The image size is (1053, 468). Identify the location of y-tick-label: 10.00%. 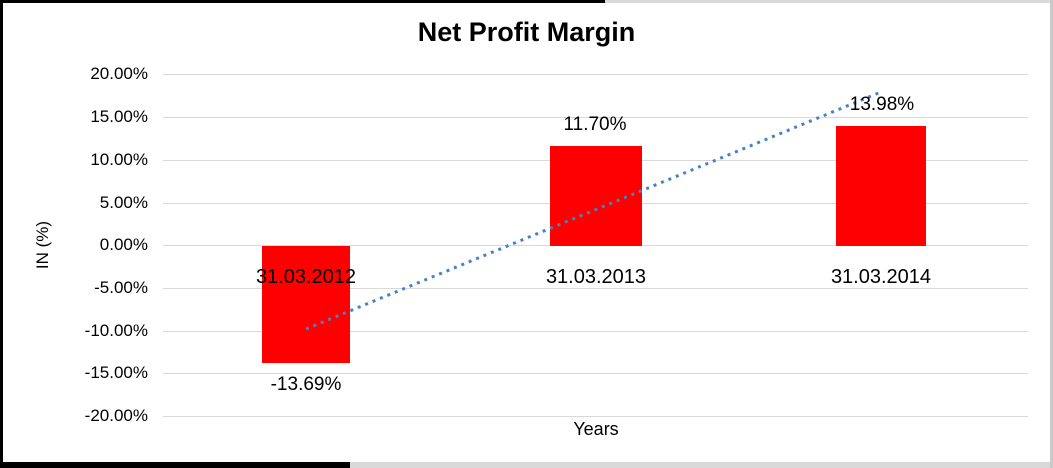
(119, 159).